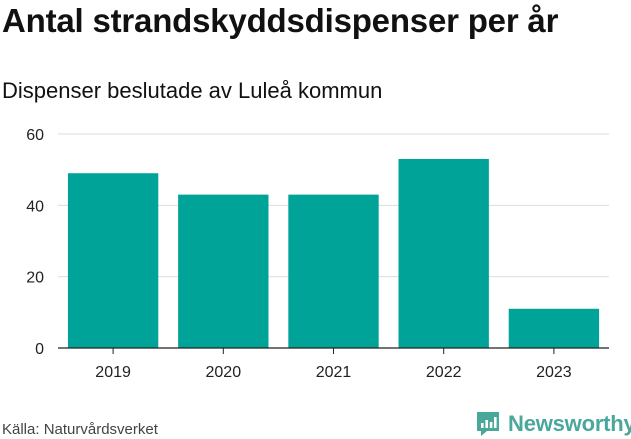 The image size is (631, 439). What do you see at coordinates (113, 372) in the screenshot?
I see `x-tick-label-2019: 2019` at bounding box center [113, 372].